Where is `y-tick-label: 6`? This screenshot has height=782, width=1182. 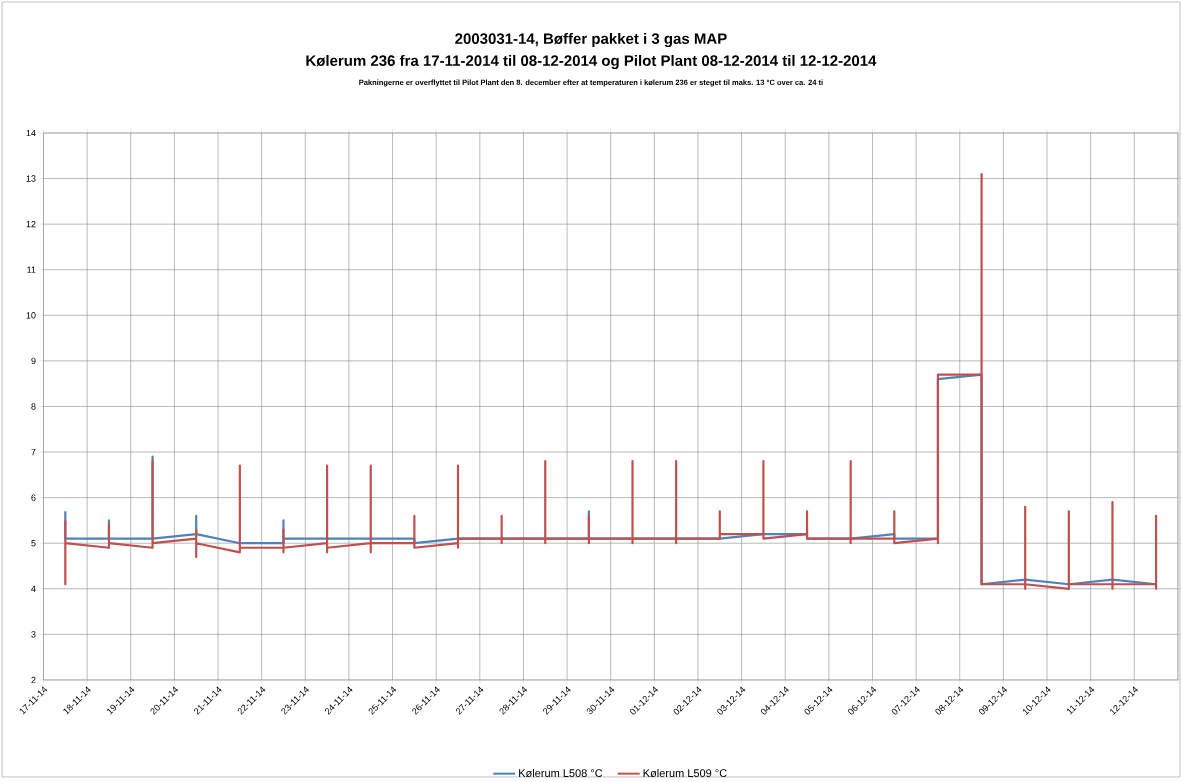
y-tick-label: 6 is located at coordinates (33, 497).